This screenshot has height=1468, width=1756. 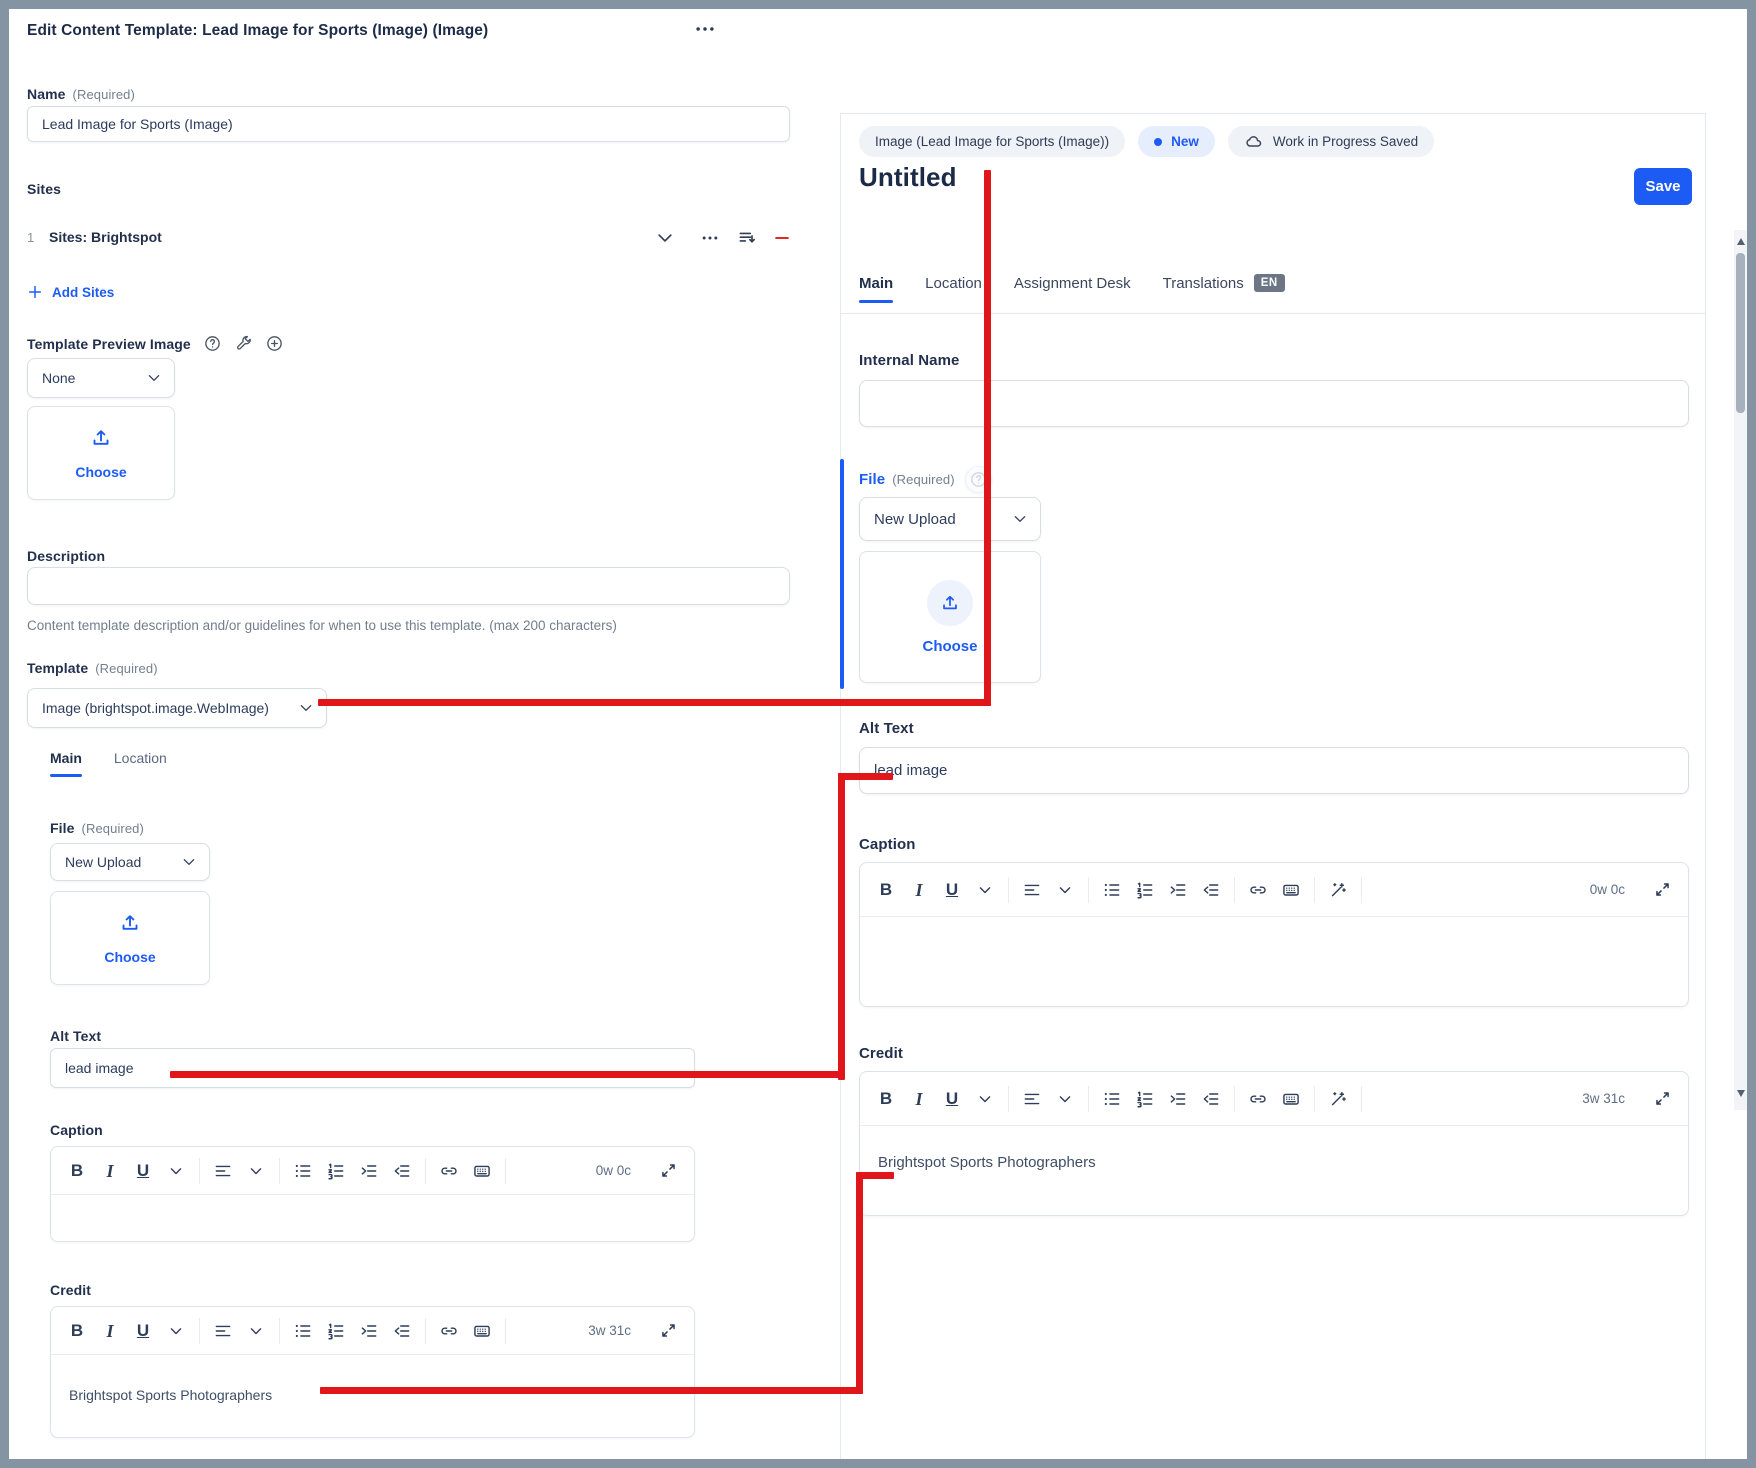 What do you see at coordinates (782, 238) in the screenshot?
I see `remove-site-icon` at bounding box center [782, 238].